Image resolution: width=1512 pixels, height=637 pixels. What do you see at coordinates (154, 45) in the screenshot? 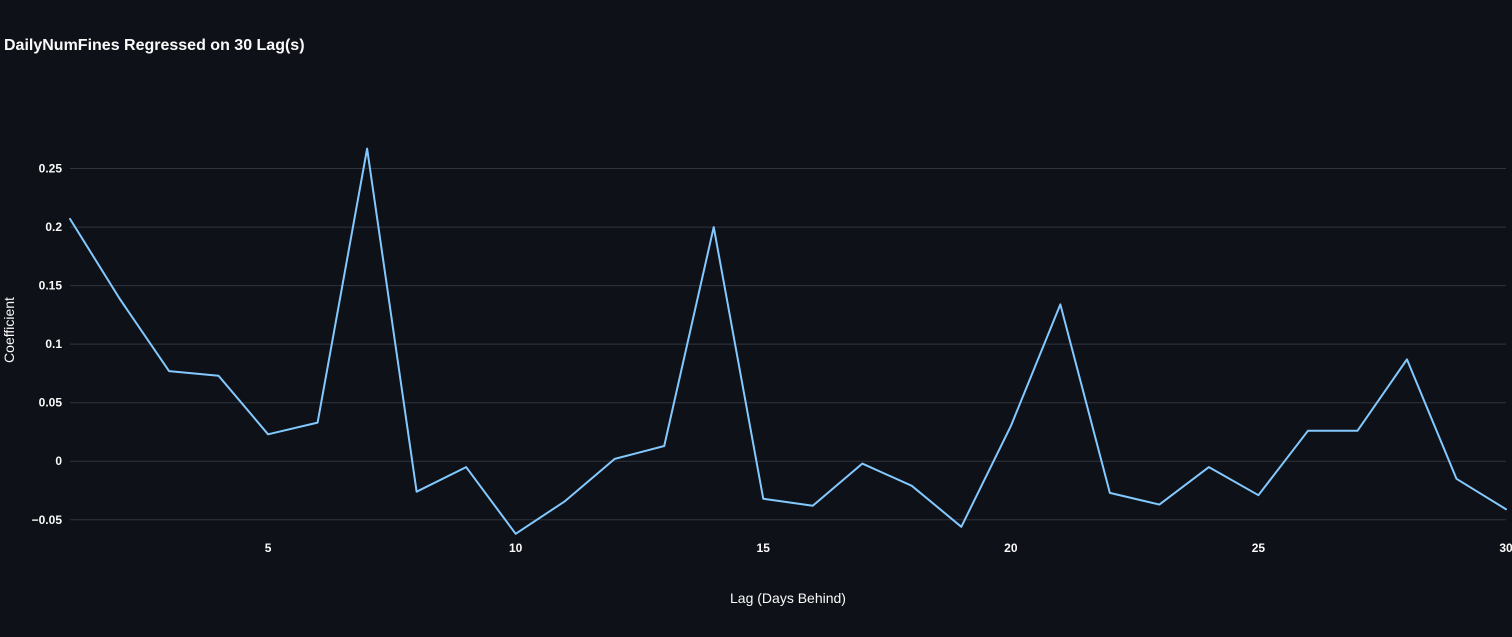
I see `chart-title: DailyNumFines Regressed on 30 Lag(s)` at bounding box center [154, 45].